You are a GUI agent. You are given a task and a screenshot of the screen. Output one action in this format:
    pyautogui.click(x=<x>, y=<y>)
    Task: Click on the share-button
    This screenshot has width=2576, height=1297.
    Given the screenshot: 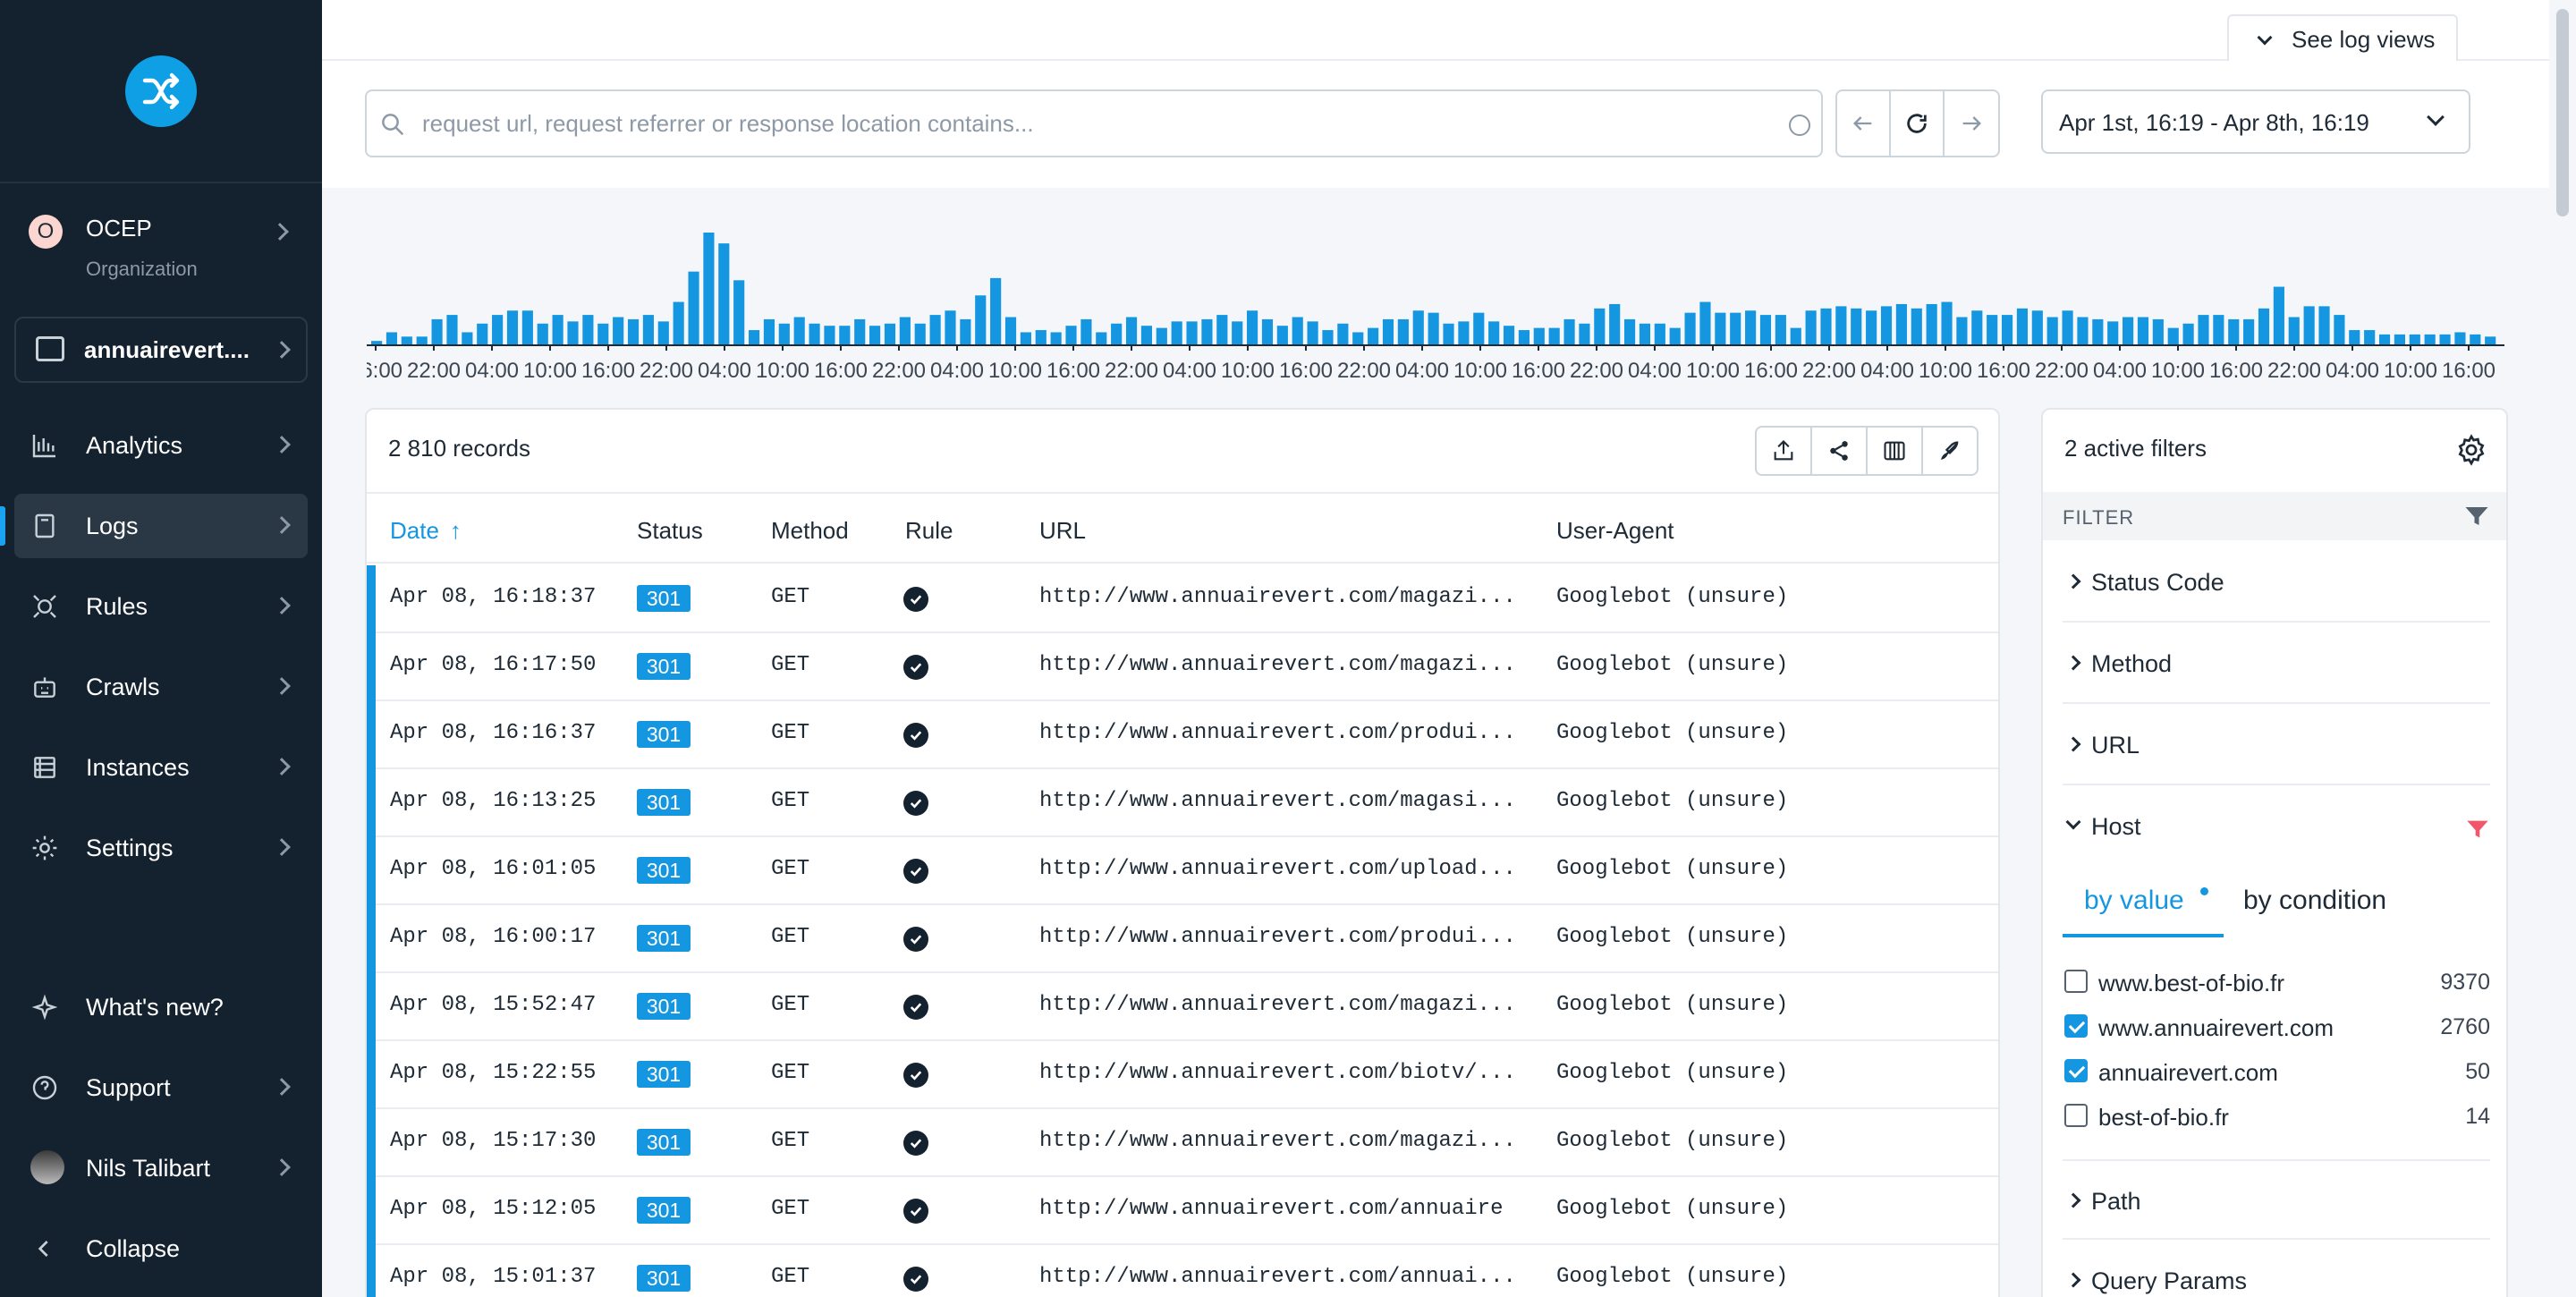 What is the action you would take?
    pyautogui.click(x=1840, y=451)
    